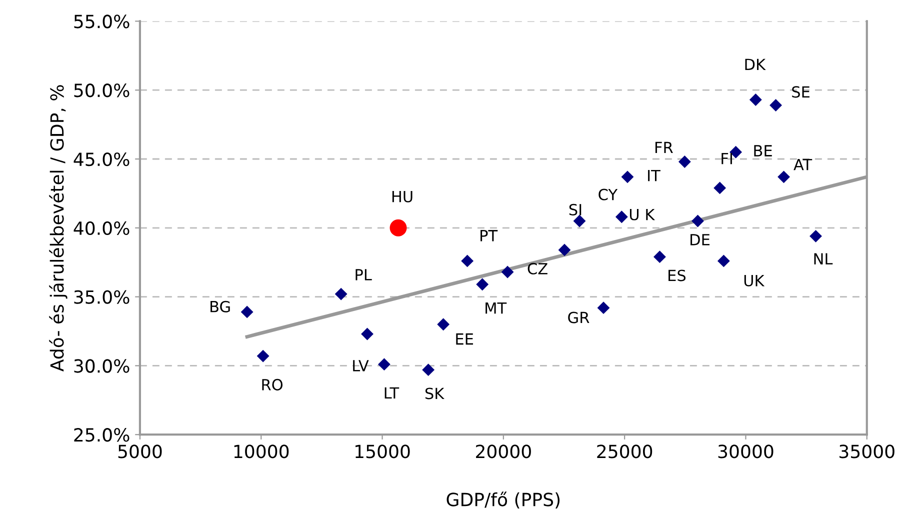 Image resolution: width=903 pixels, height=530 pixels. What do you see at coordinates (677, 276) in the screenshot?
I see `annotation: ES` at bounding box center [677, 276].